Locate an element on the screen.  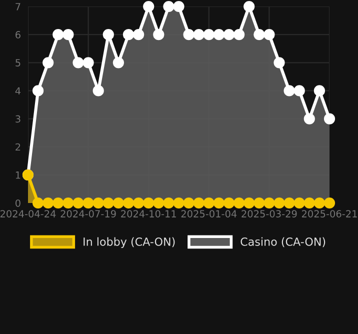
legend-label: Casino (CA-ON) is located at coordinates (283, 242).